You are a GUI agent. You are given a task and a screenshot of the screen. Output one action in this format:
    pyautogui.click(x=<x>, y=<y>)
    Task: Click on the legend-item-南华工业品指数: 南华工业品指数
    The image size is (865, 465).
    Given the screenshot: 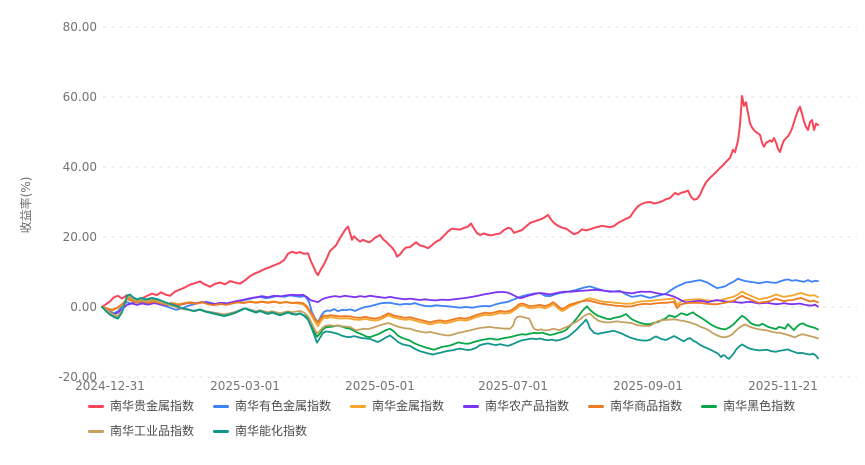 What is the action you would take?
    pyautogui.click(x=141, y=431)
    